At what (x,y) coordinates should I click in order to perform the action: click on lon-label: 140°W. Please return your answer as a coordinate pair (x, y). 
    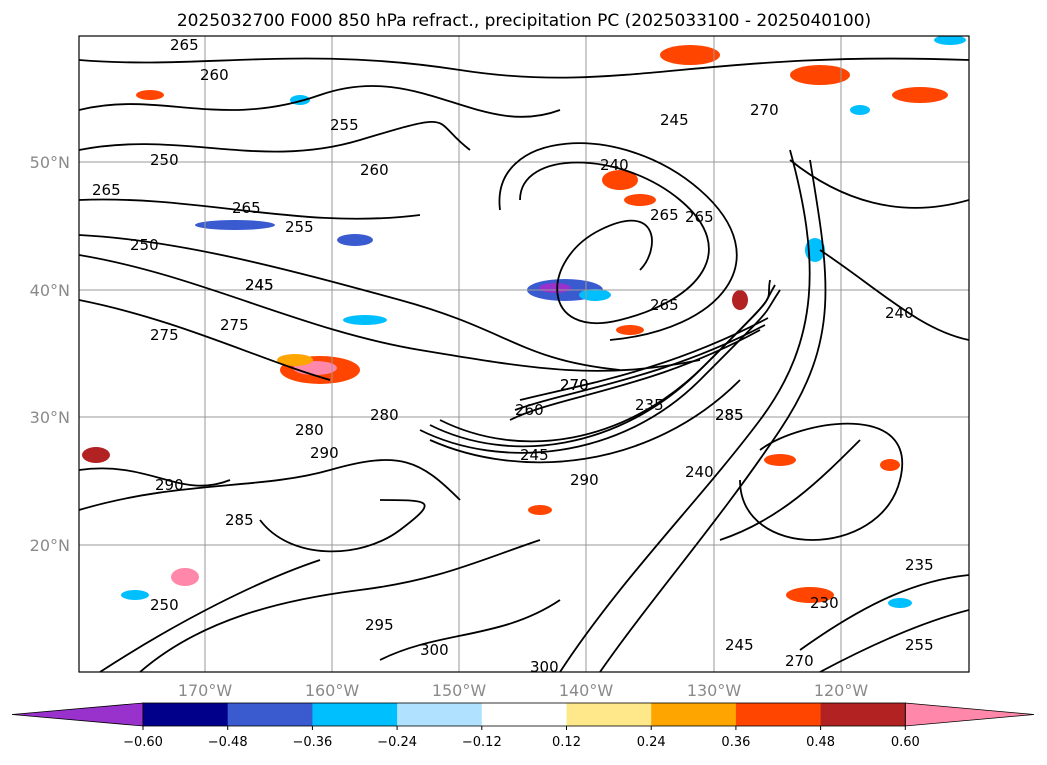
    Looking at the image, I should click on (586, 690).